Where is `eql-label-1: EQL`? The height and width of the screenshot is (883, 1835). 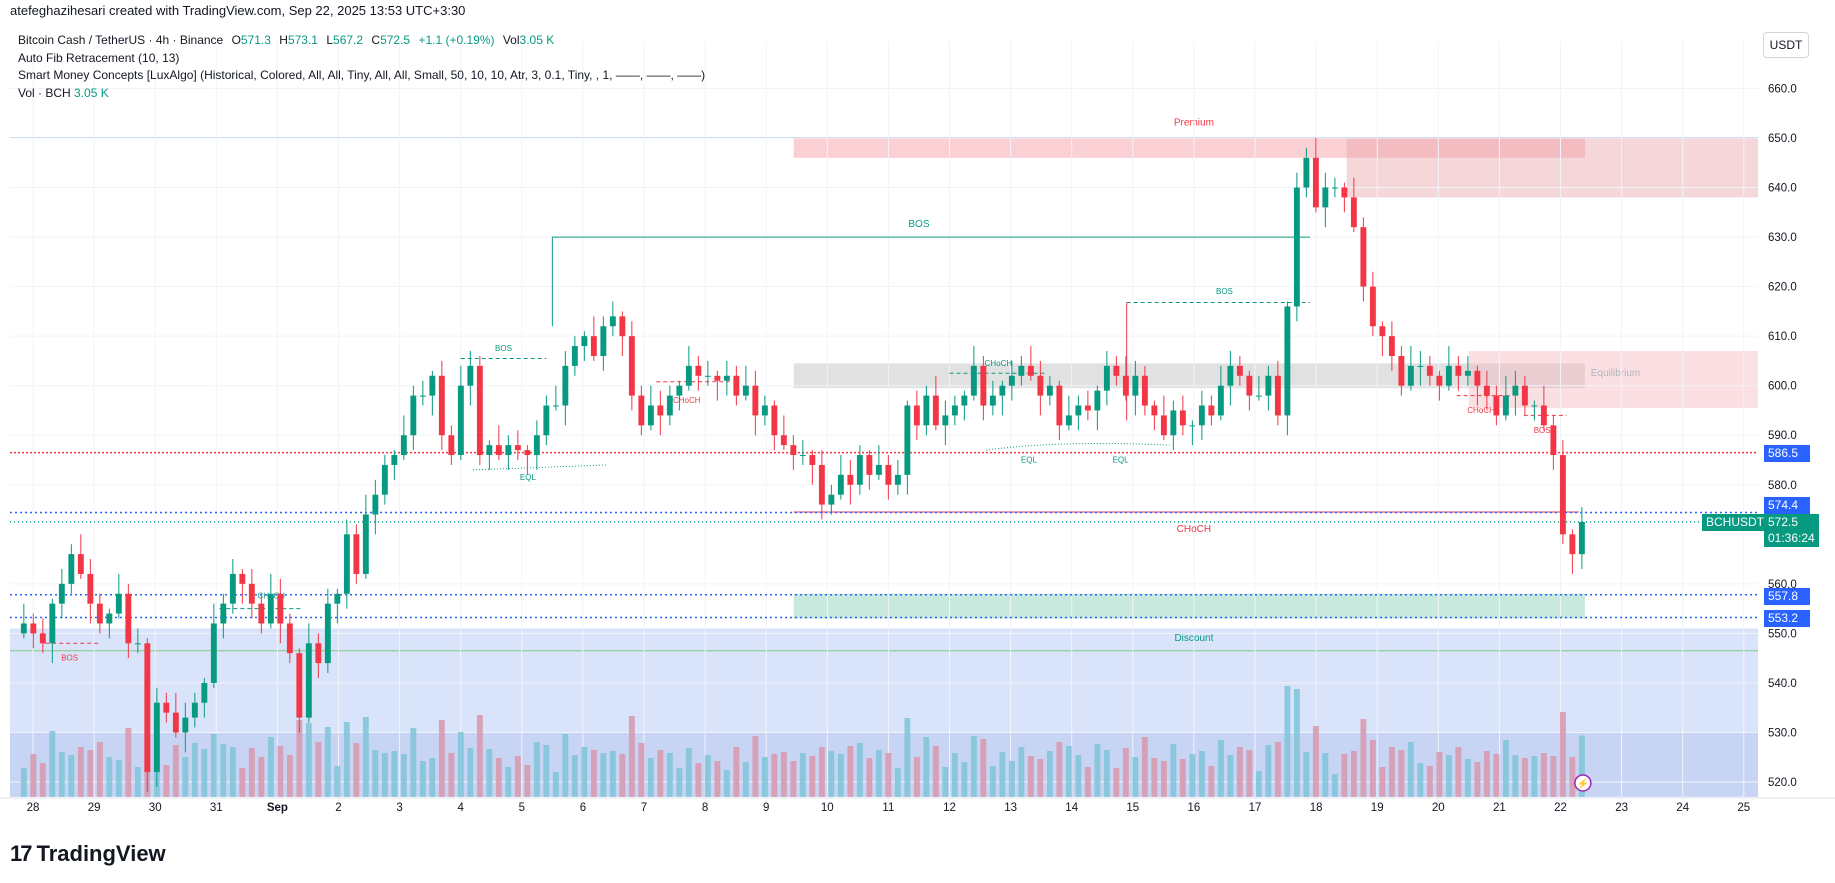 eql-label-1: EQL is located at coordinates (528, 477).